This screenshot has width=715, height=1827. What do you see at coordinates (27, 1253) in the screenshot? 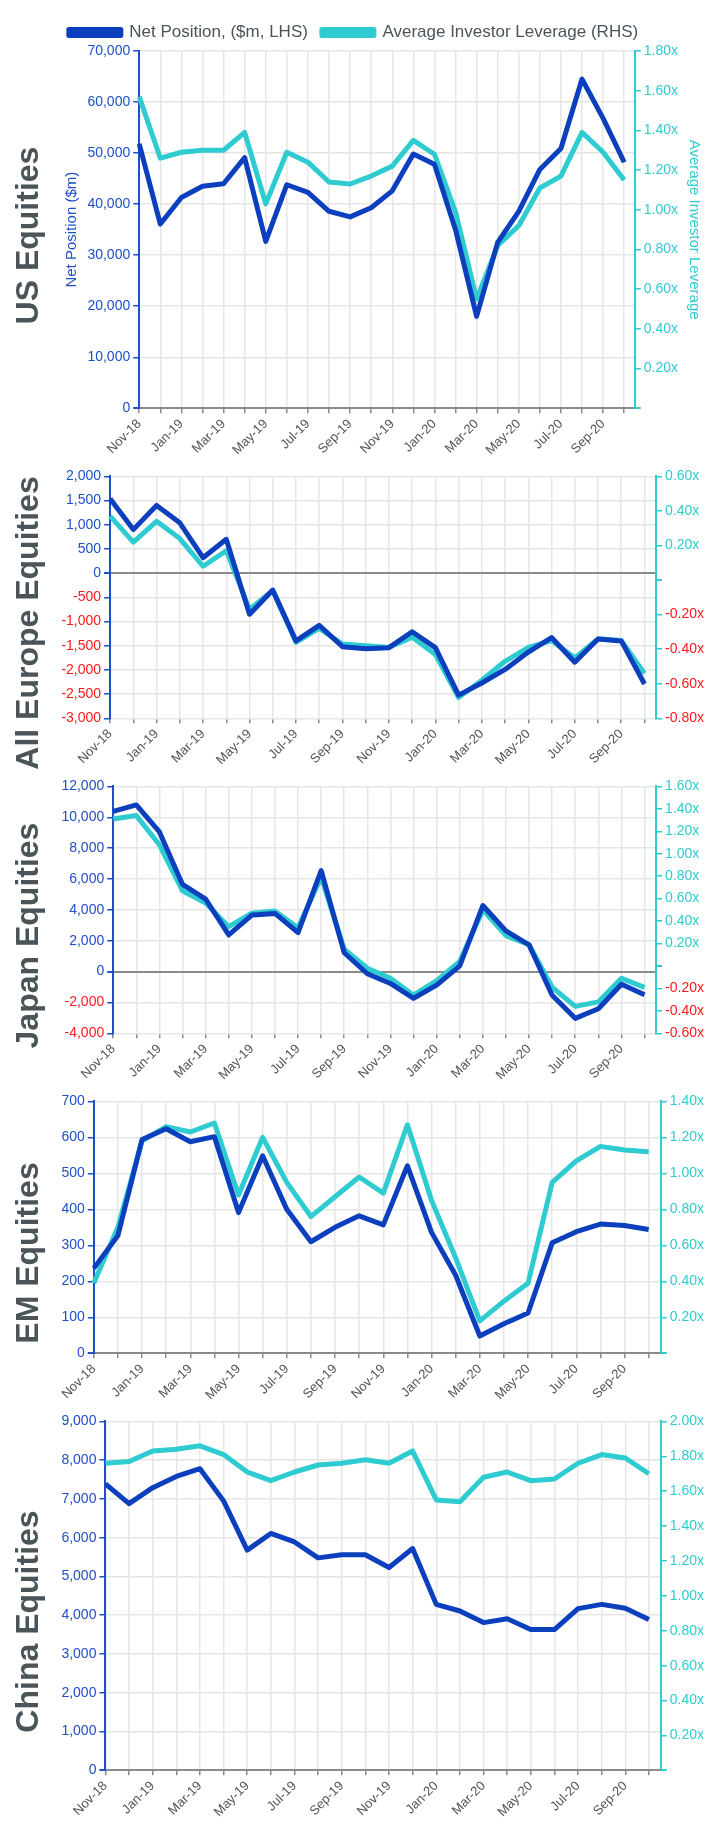
I see `text: EM Equities` at bounding box center [27, 1253].